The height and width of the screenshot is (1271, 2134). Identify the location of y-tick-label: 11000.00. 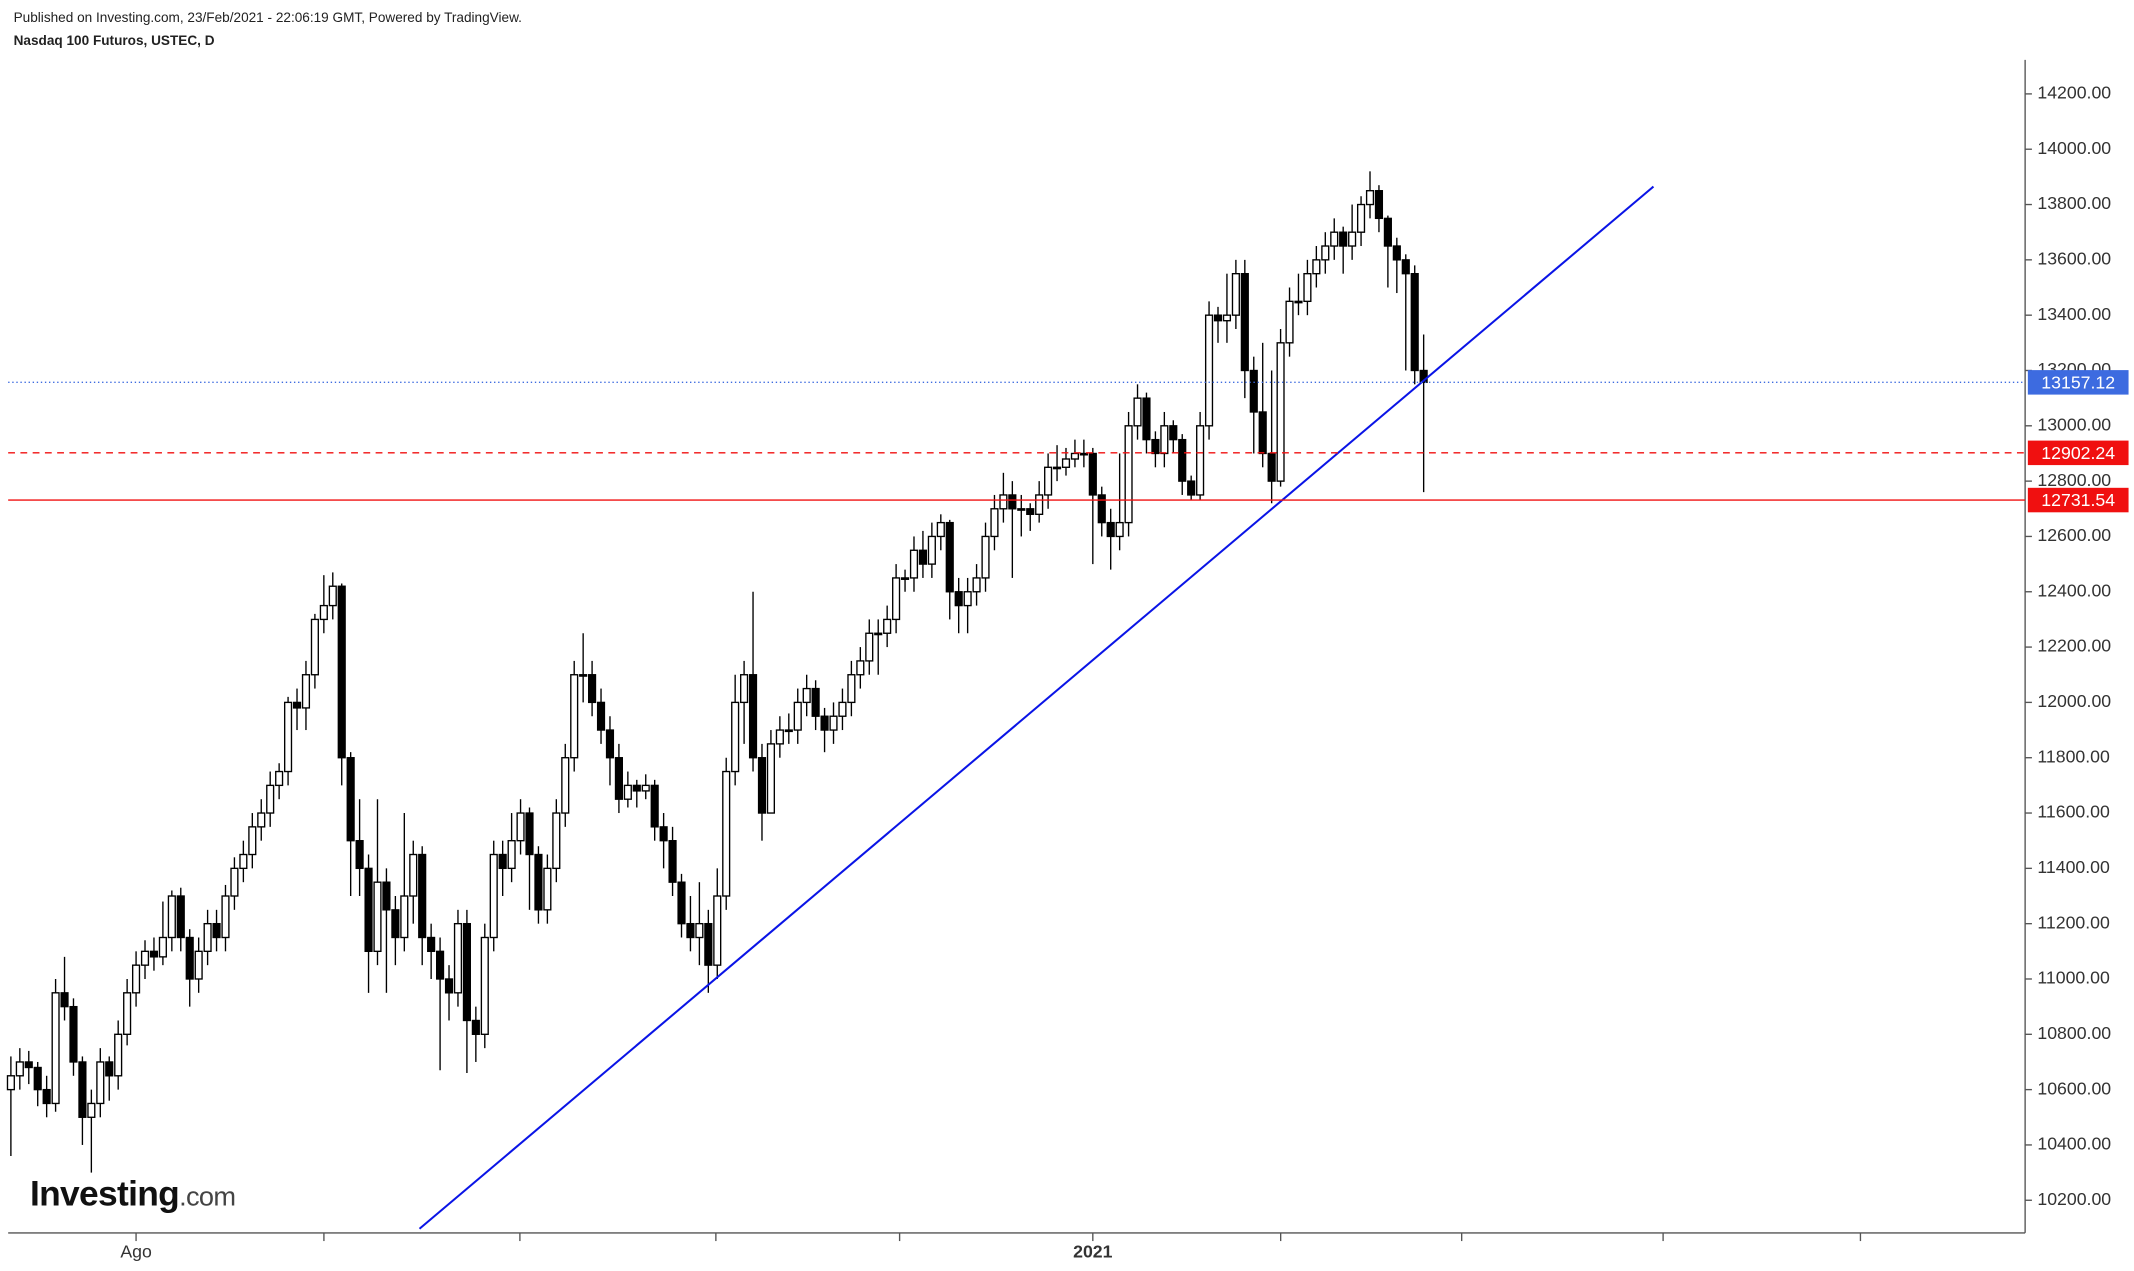
(2073, 978).